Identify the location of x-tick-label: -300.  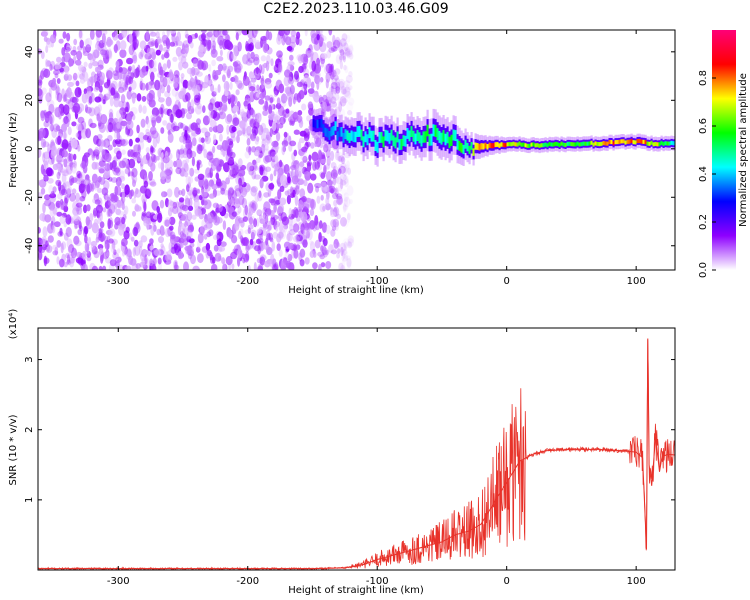
(118, 581).